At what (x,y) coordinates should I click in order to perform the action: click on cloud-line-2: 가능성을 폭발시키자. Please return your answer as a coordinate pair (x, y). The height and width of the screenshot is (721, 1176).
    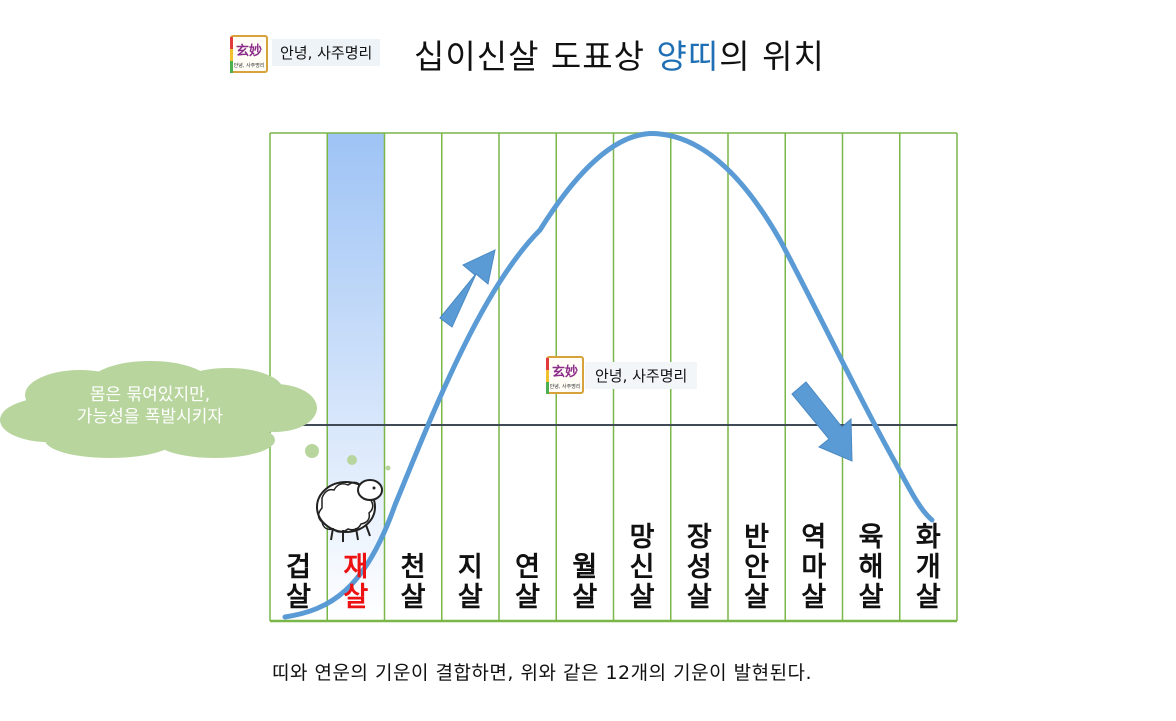
    Looking at the image, I should click on (150, 417).